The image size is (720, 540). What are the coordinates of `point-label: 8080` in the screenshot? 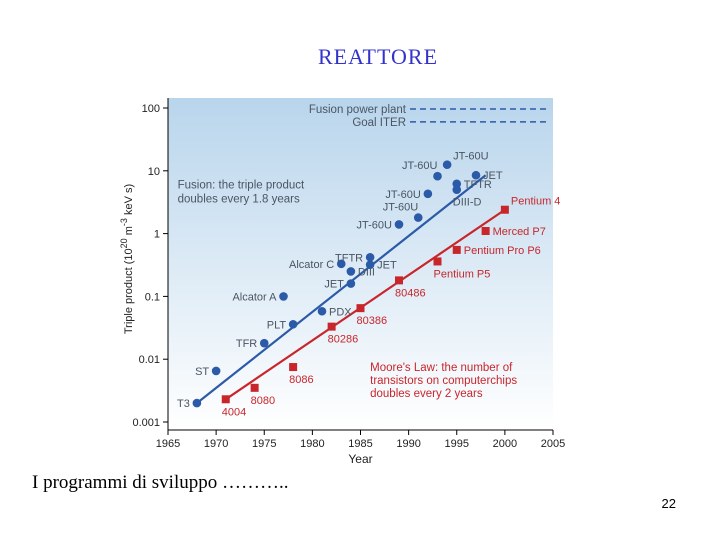 It's located at (263, 401).